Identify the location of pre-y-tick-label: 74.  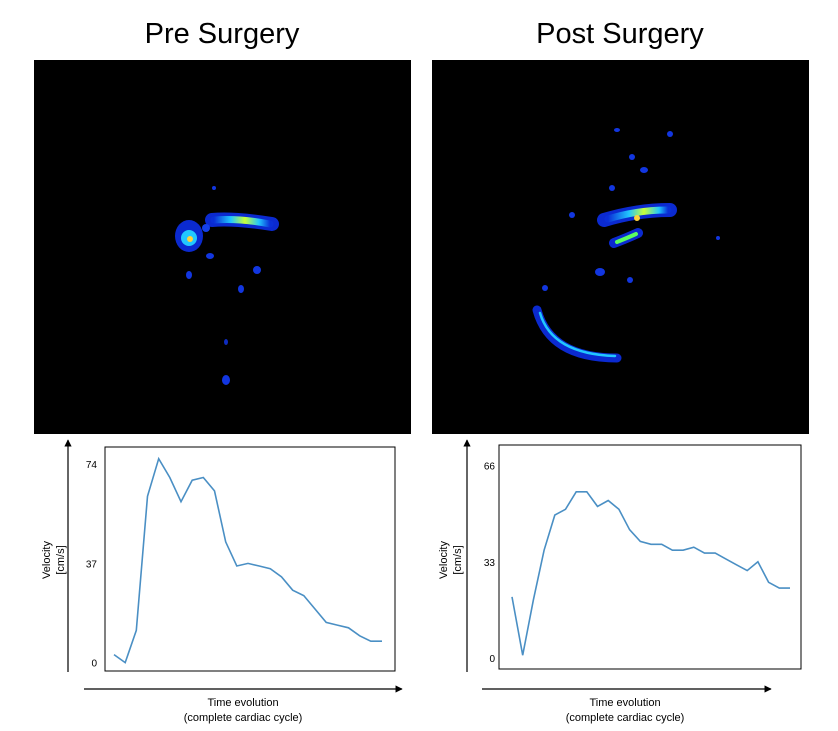
(92, 465).